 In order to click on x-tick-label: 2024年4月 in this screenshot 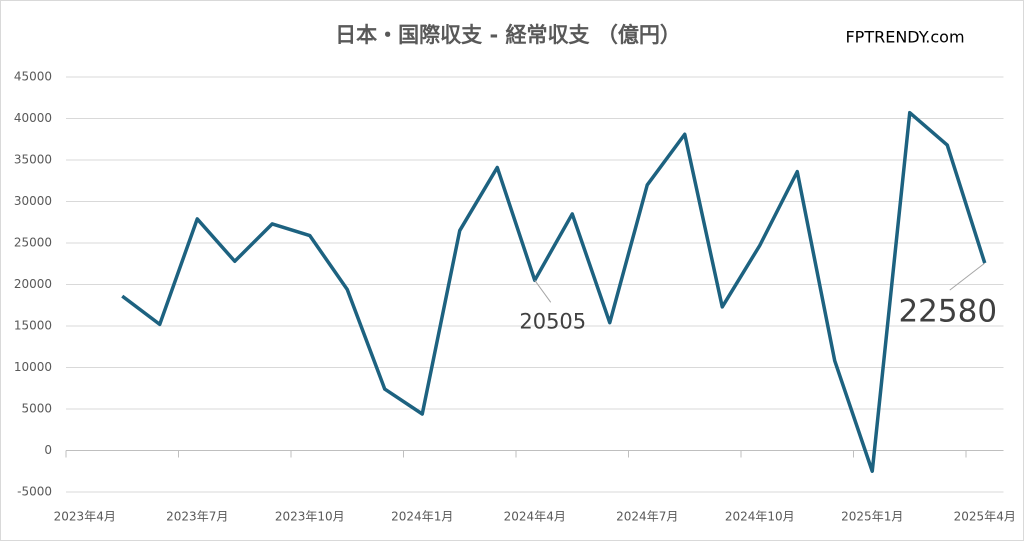, I will do `click(535, 517)`.